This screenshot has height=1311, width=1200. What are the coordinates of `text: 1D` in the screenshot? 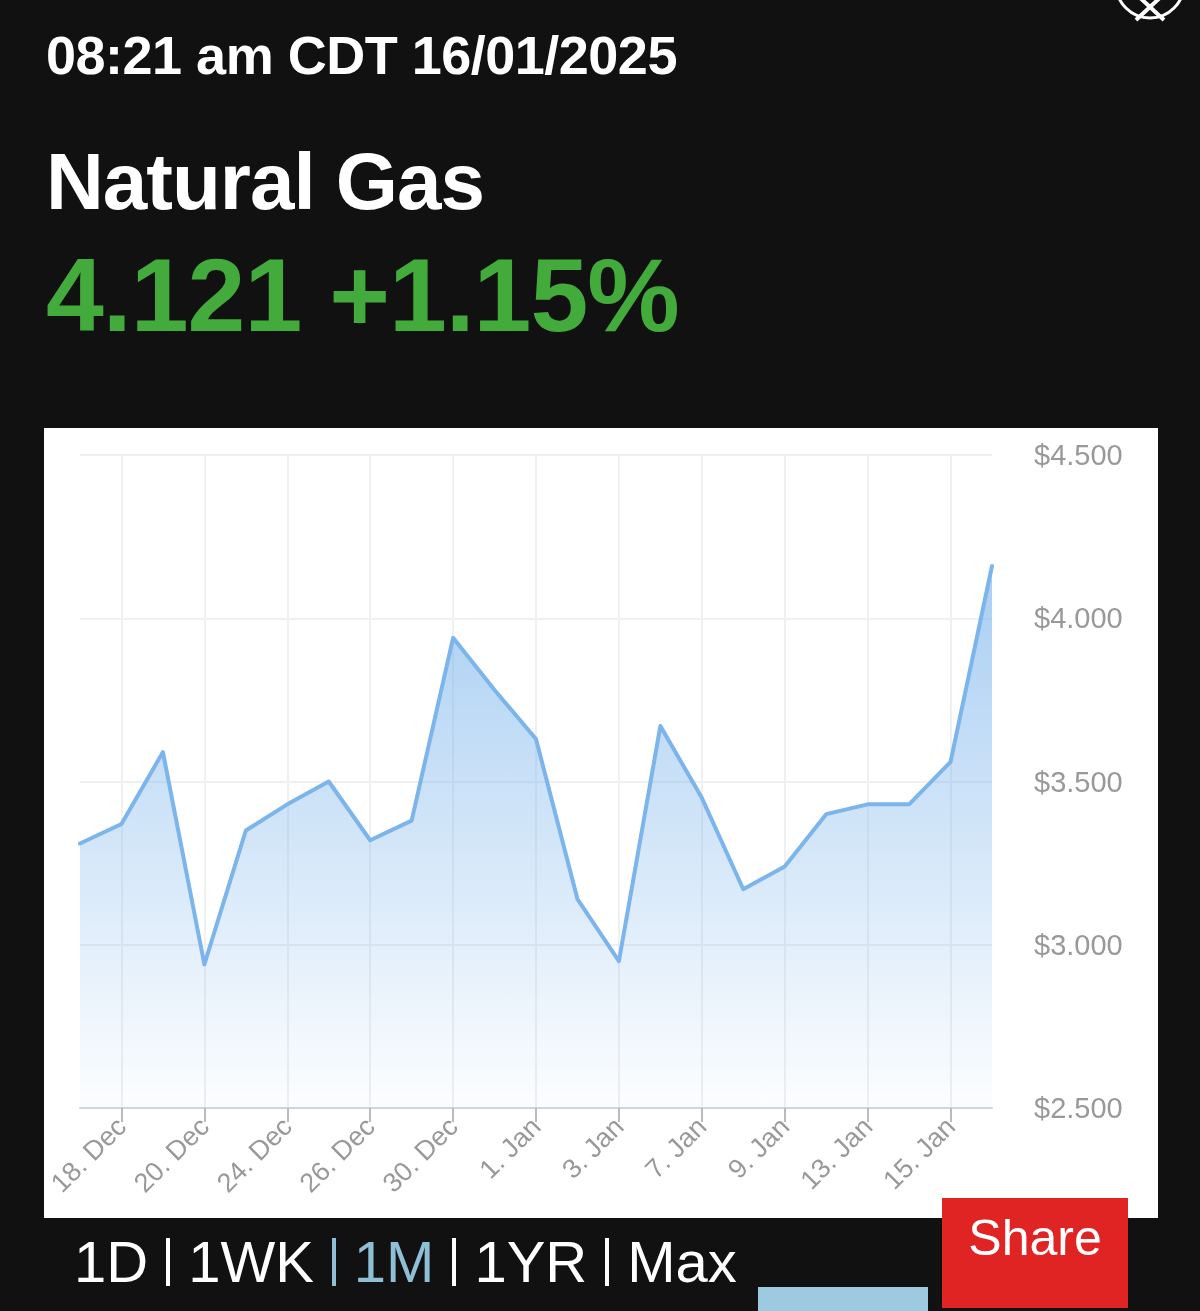 It's located at (111, 1261).